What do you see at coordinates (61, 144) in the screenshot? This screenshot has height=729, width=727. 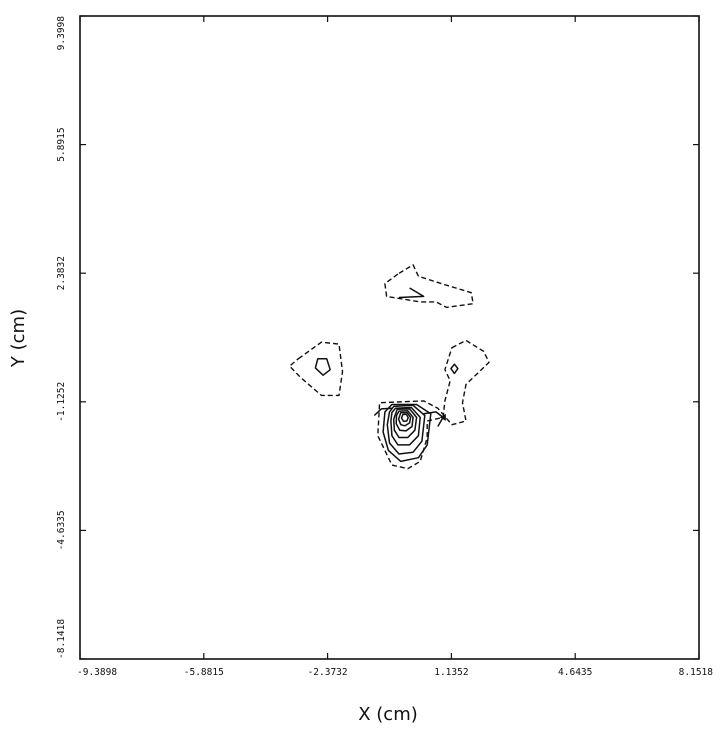 I see `y-tick-label: 5.8915` at bounding box center [61, 144].